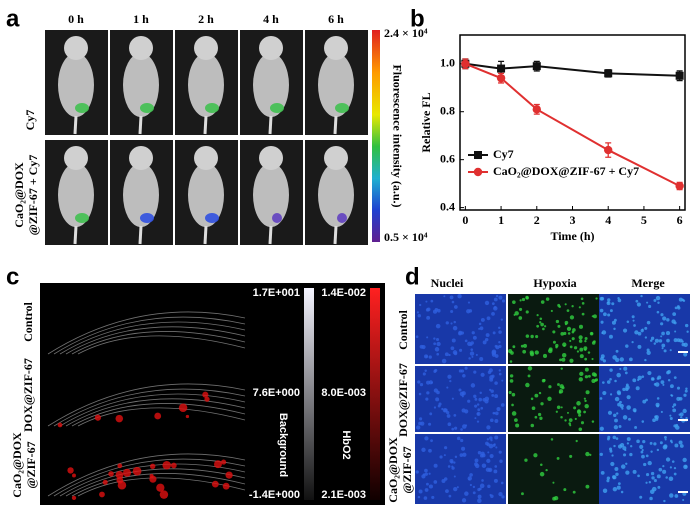 This screenshot has width=700, height=525. What do you see at coordinates (465, 220) in the screenshot?
I see `x-tick-label: 0` at bounding box center [465, 220].